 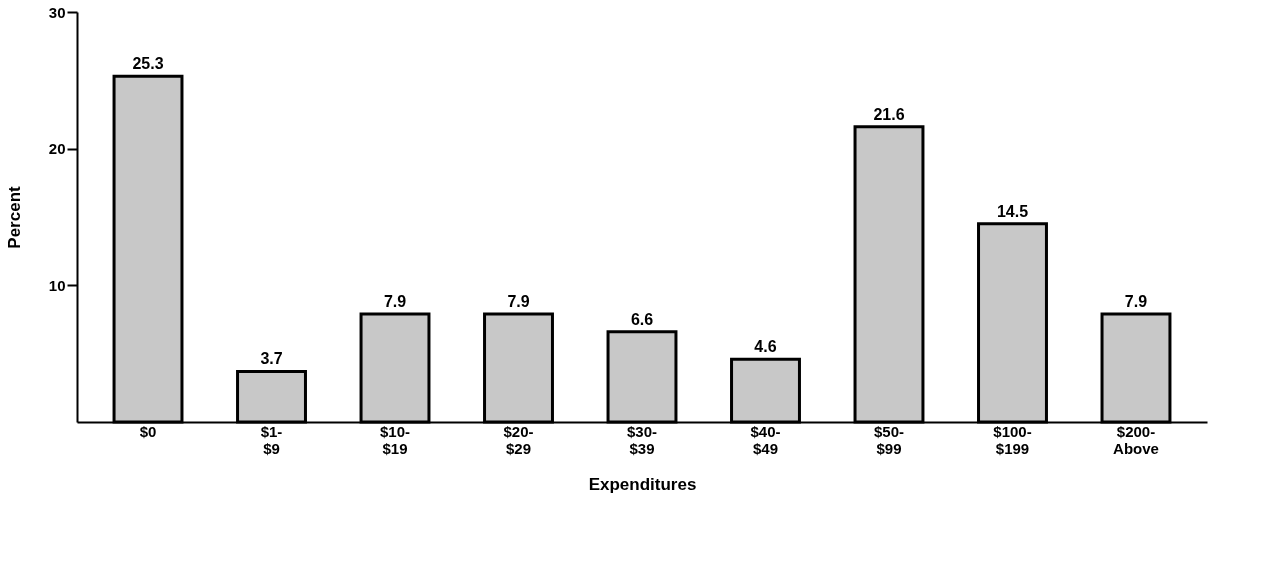 I want to click on x-tick-label: $0, so click(x=148, y=431).